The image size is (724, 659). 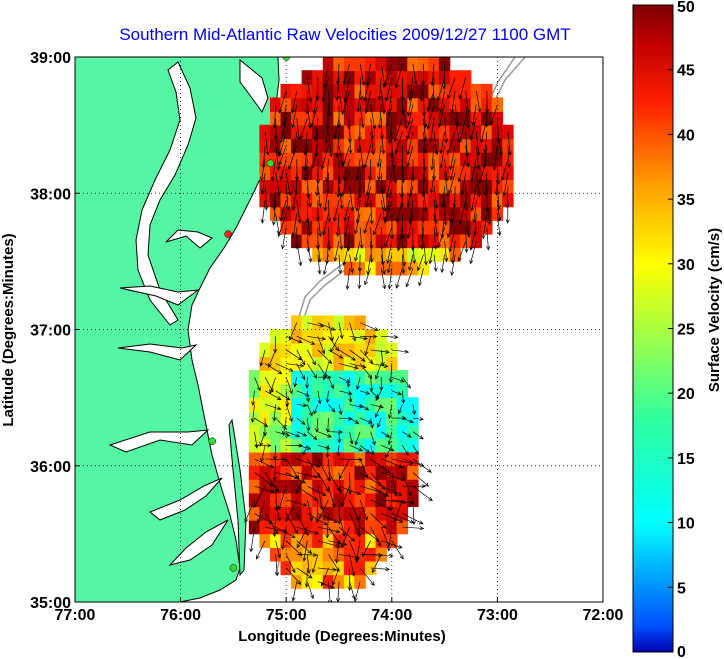 What do you see at coordinates (212, 441) in the screenshot?
I see `radar-site-marker` at bounding box center [212, 441].